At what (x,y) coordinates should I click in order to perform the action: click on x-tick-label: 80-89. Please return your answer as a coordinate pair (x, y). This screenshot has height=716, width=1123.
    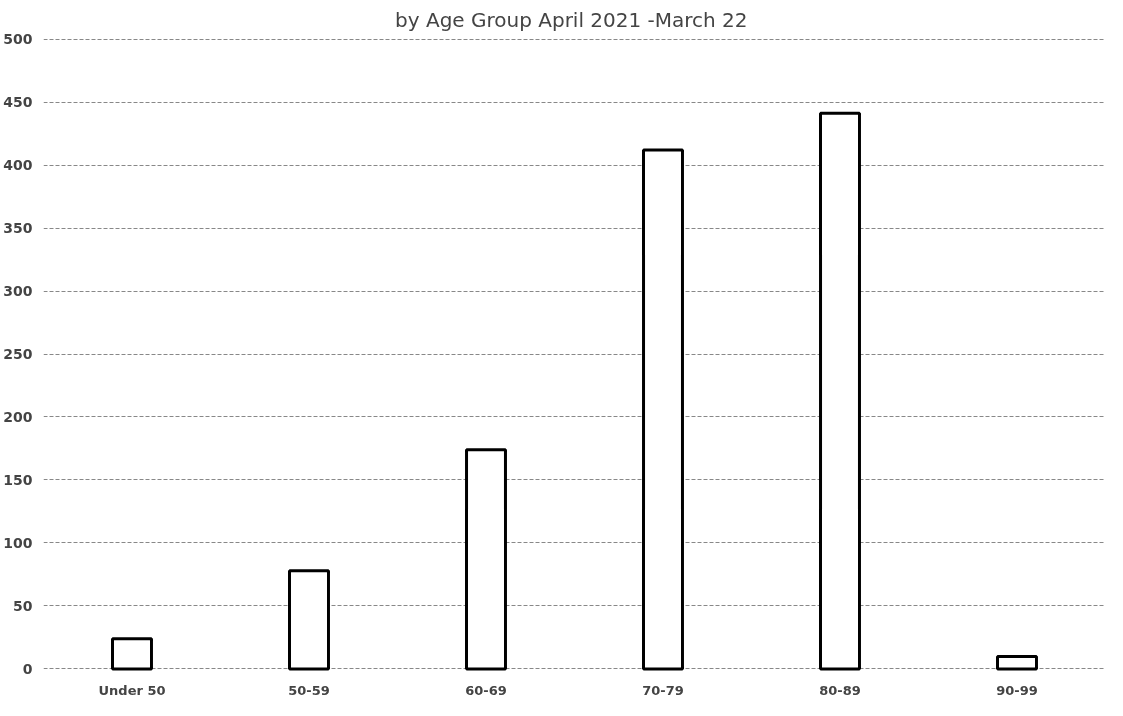
    Looking at the image, I should click on (840, 690).